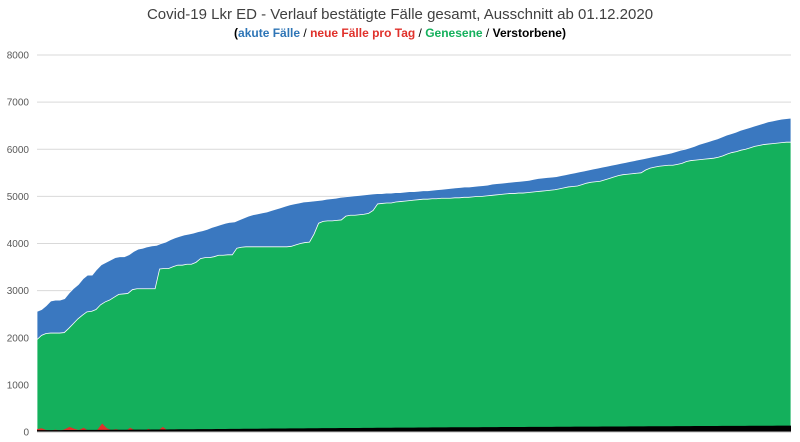 The image size is (800, 442). I want to click on y-tick-label: 3000, so click(18, 291).